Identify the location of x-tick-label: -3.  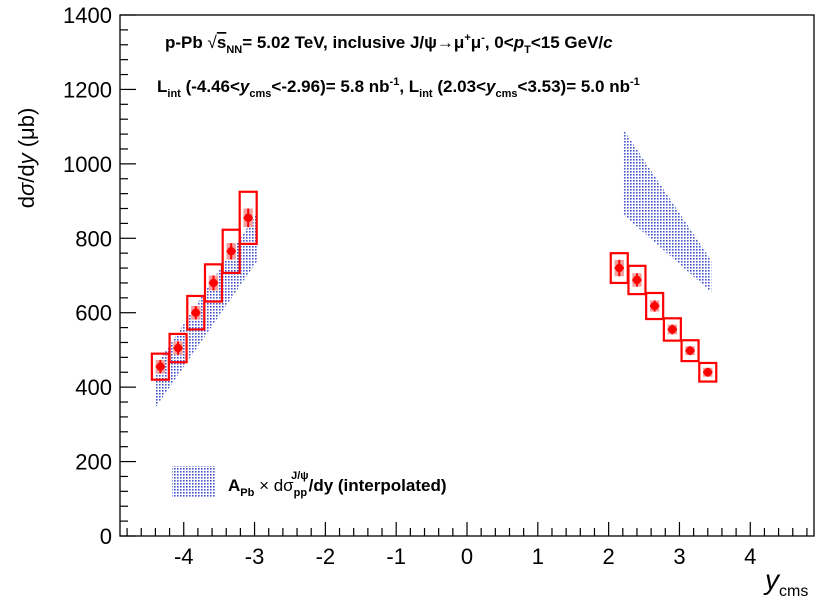
(255, 556).